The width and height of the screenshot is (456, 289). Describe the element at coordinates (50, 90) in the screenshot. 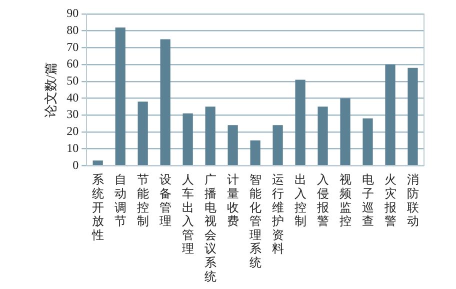

I see `y-axis-title: 论文数/篇` at that location.